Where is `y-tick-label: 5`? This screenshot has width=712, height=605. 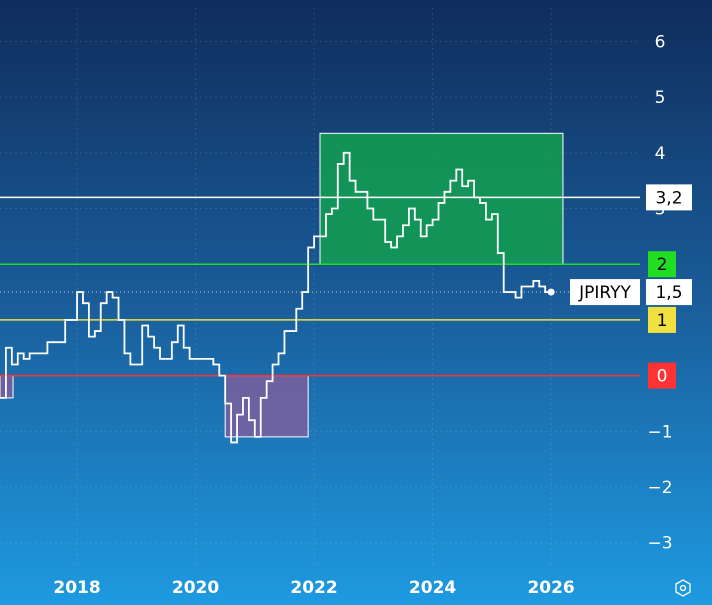
y-tick-label: 5 is located at coordinates (660, 98).